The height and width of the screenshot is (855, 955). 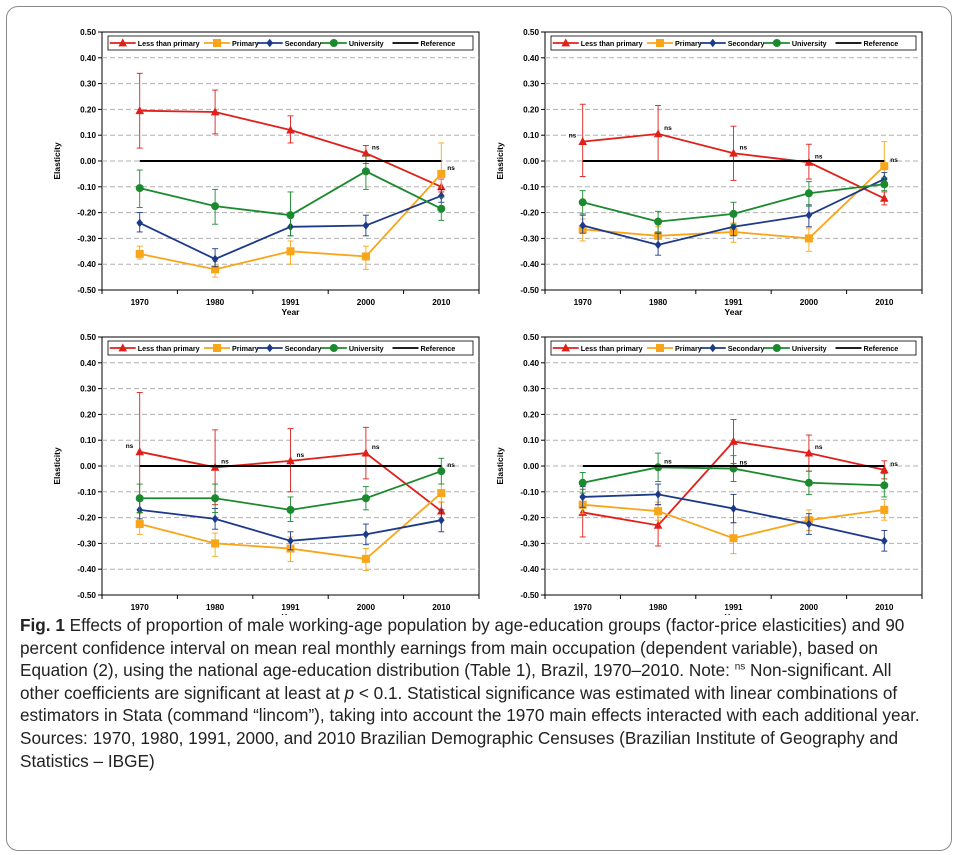 What do you see at coordinates (500, 161) in the screenshot?
I see `y-axis-title: Elasticity` at bounding box center [500, 161].